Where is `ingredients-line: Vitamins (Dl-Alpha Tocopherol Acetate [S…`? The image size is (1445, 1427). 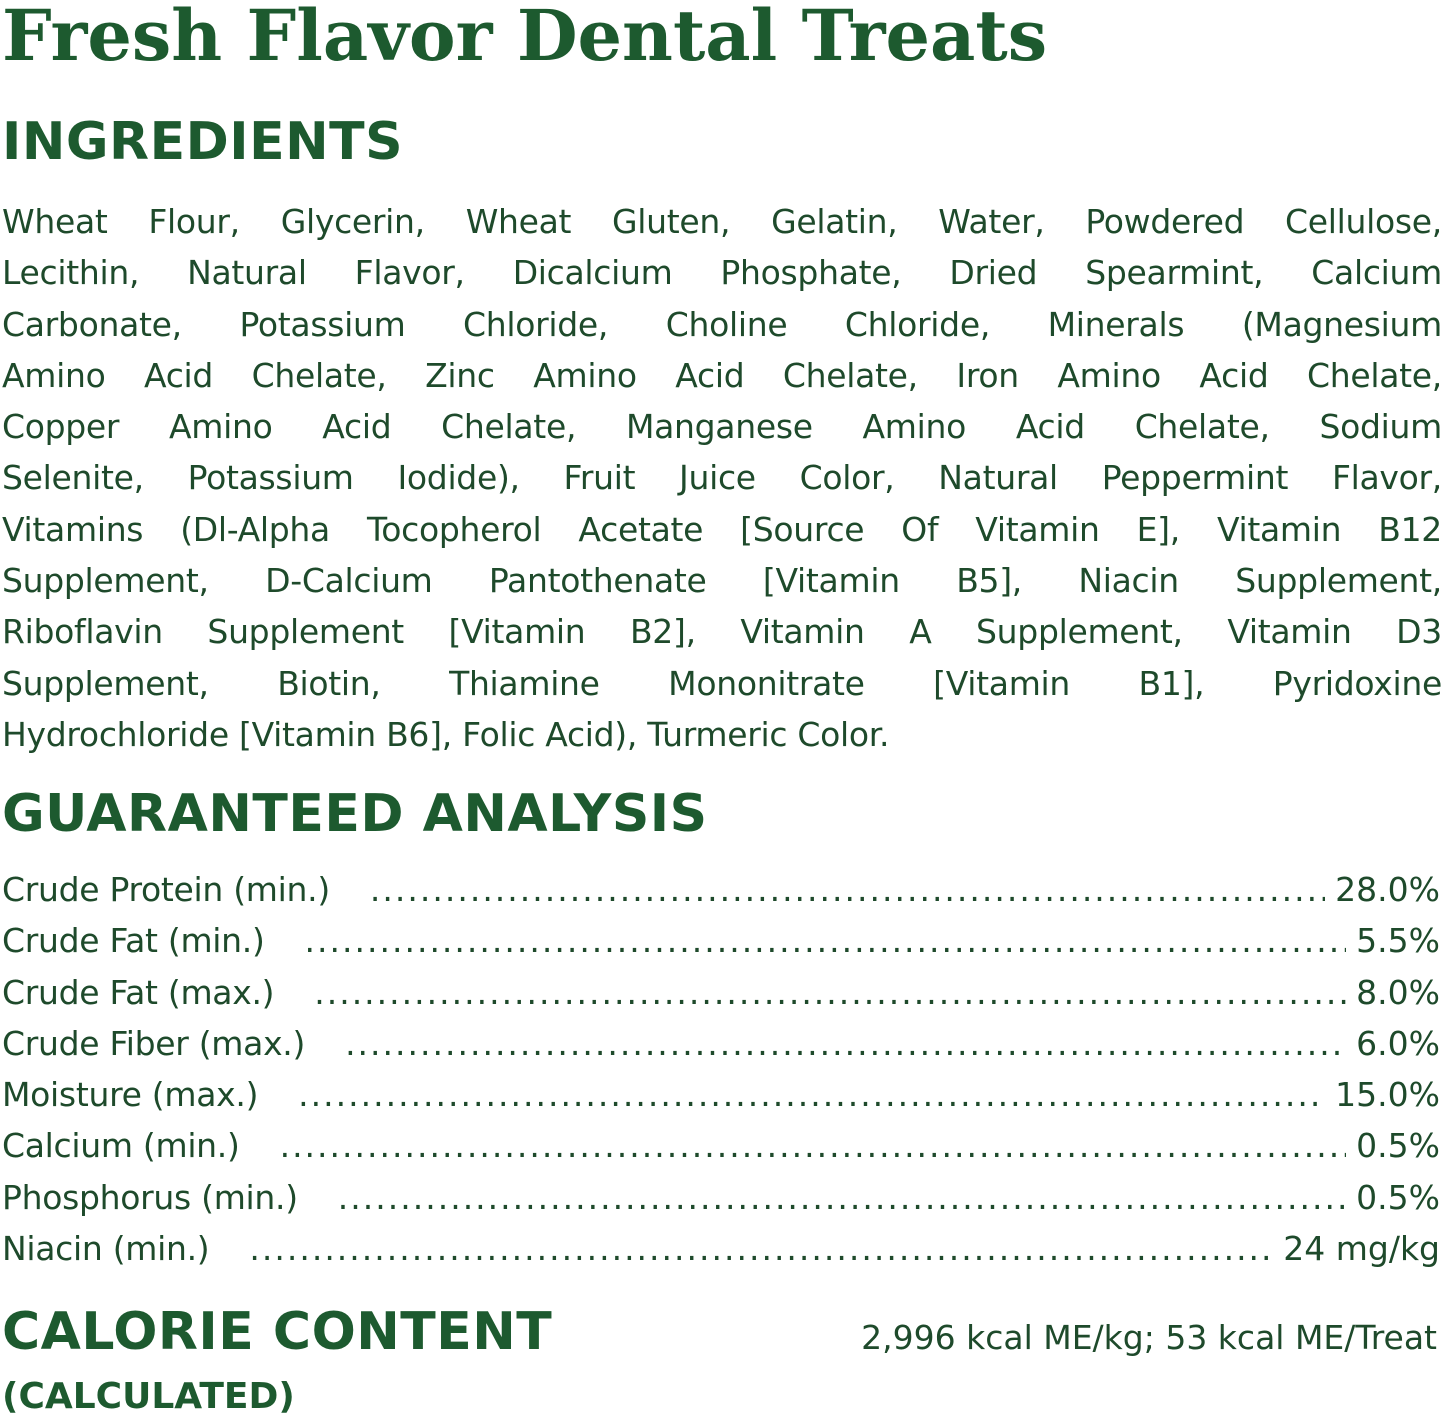 ingredients-line: Vitamins (Dl-Alpha Tocopherol Acetate [S… is located at coordinates (722, 529).